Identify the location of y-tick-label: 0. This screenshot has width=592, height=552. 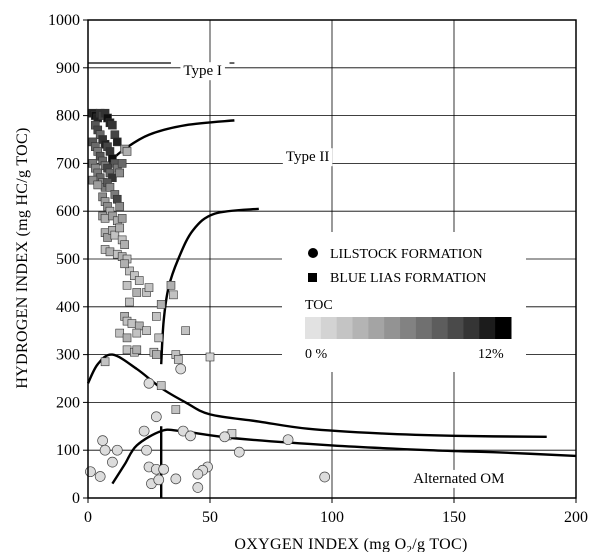
(76, 498).